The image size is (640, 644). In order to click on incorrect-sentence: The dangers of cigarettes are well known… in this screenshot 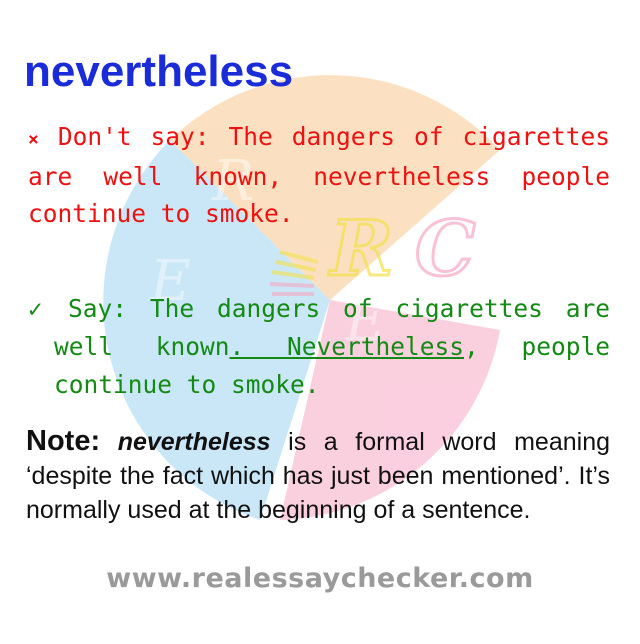, I will do `click(319, 175)`.